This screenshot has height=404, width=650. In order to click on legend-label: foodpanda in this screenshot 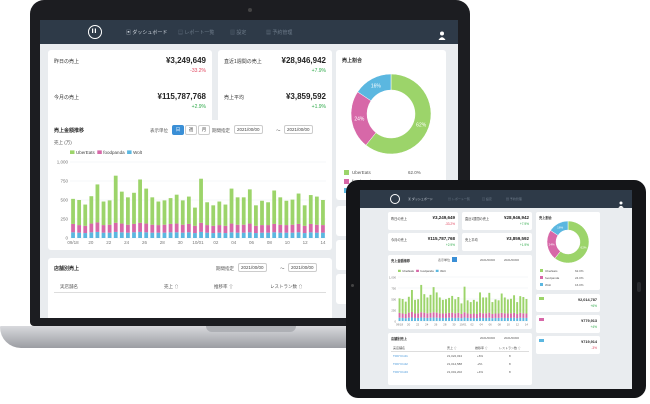, I will do `click(427, 271)`.